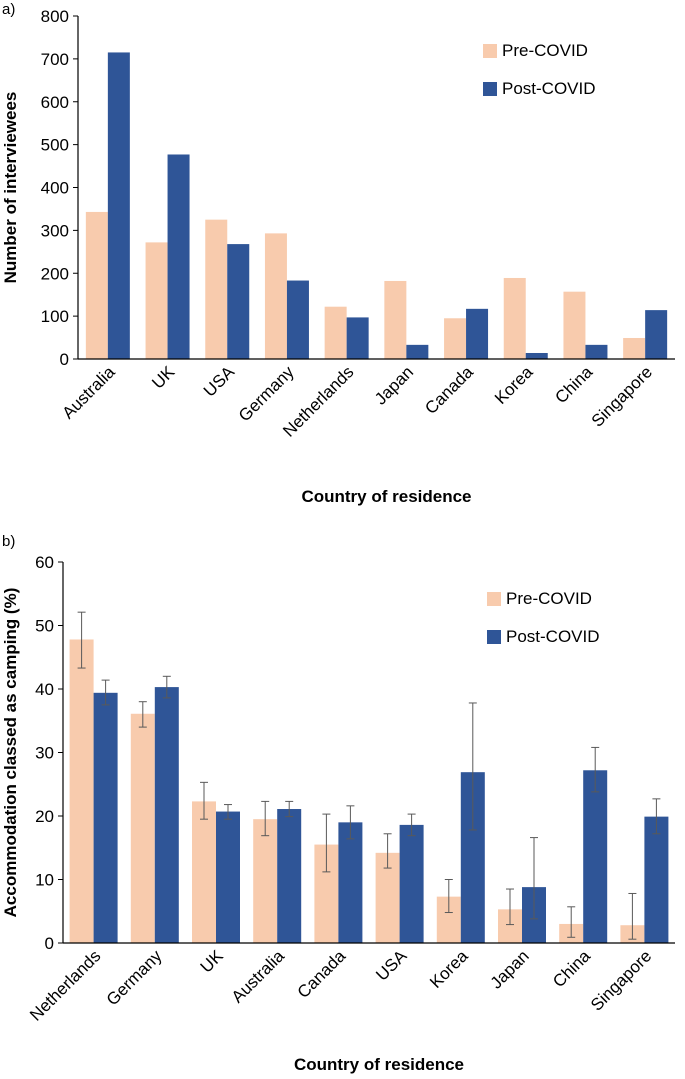  I want to click on y-tick-label: 200, so click(55, 273).